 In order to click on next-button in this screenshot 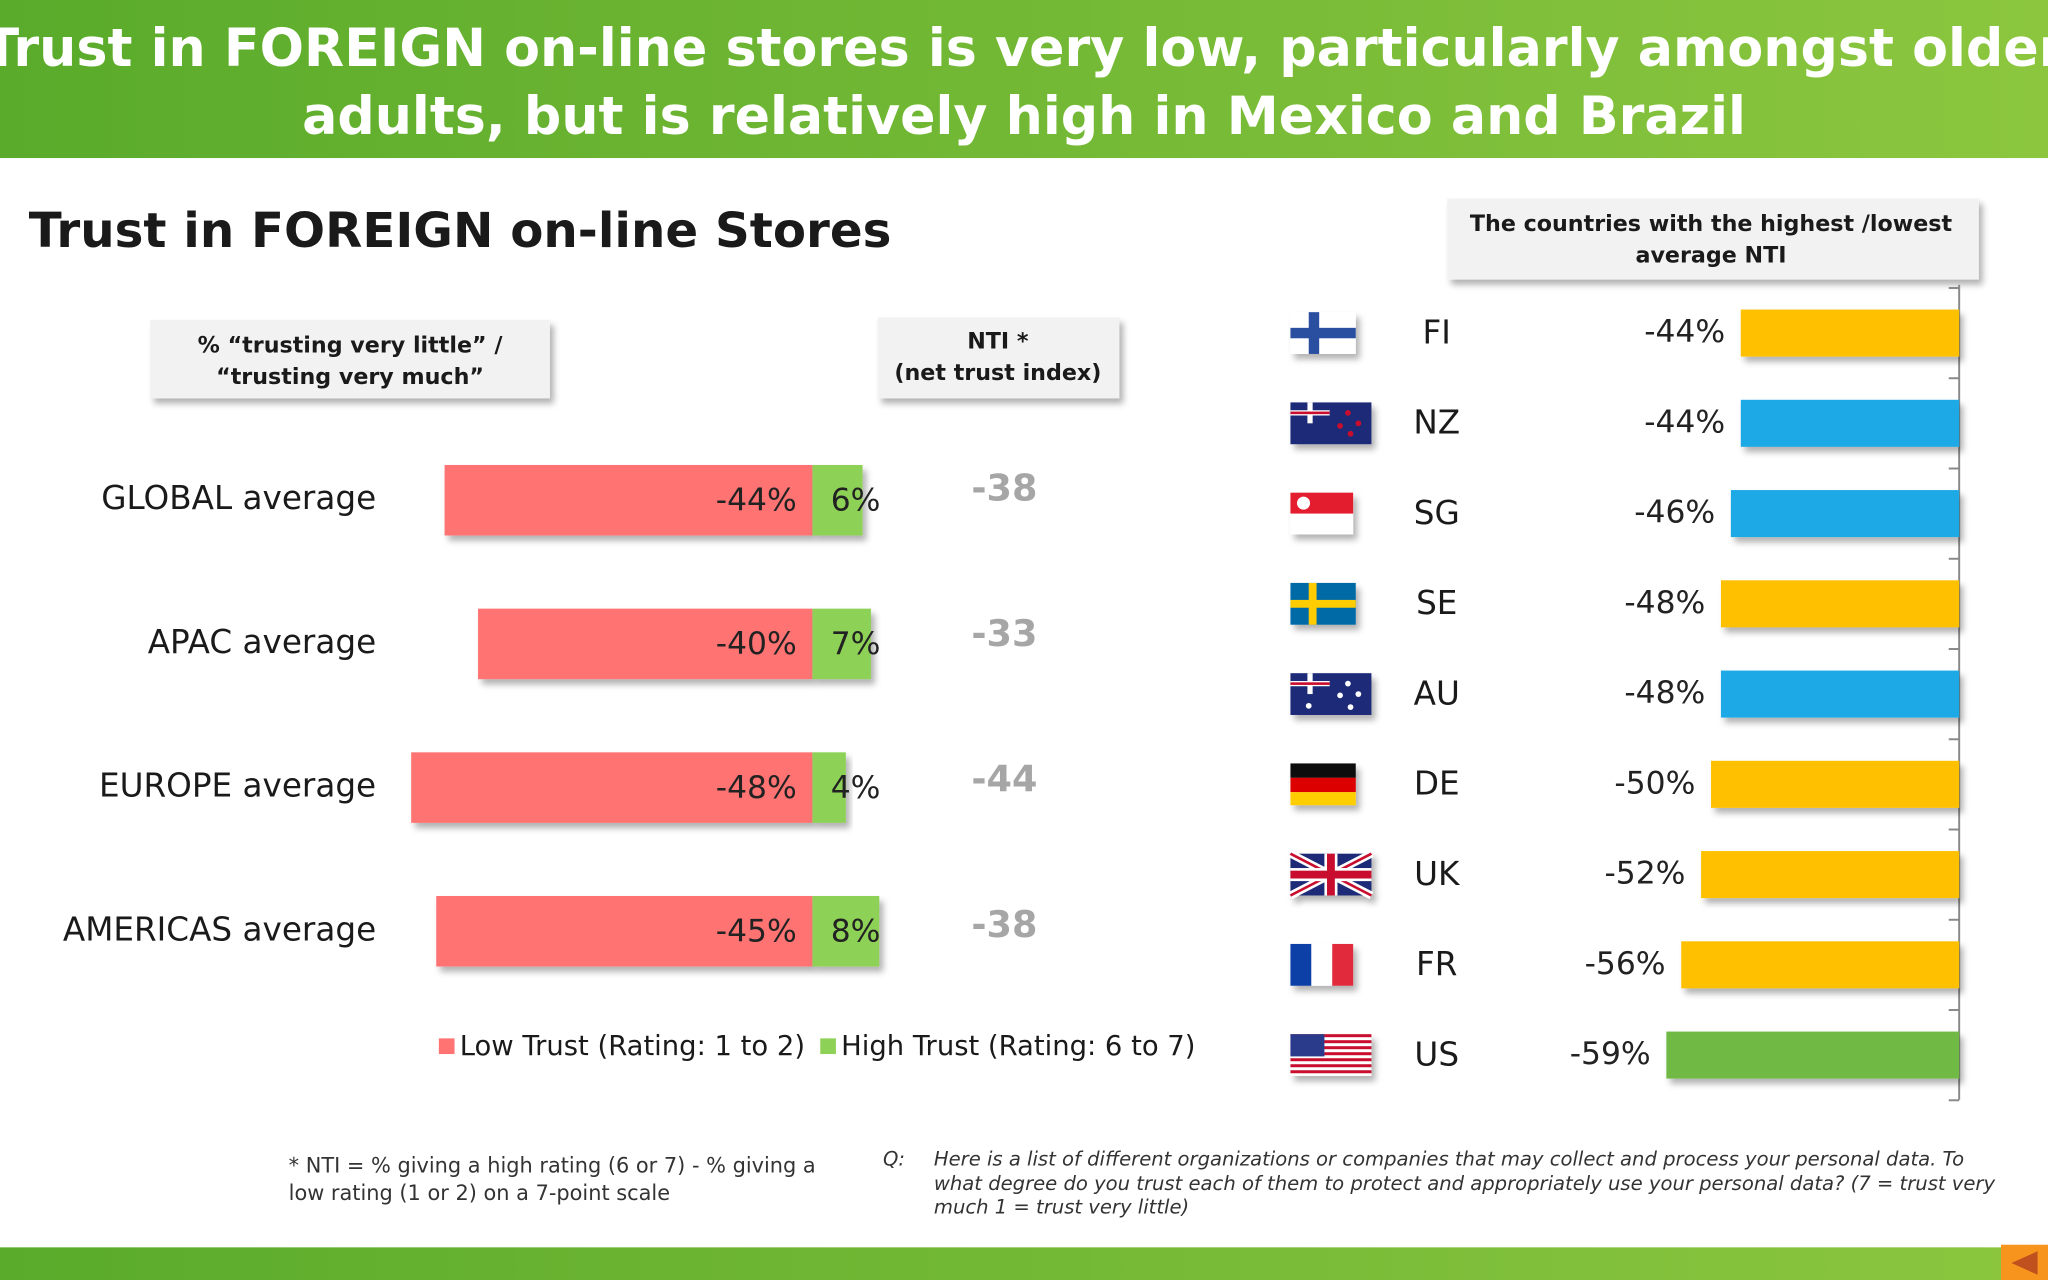, I will do `click(2024, 1262)`.